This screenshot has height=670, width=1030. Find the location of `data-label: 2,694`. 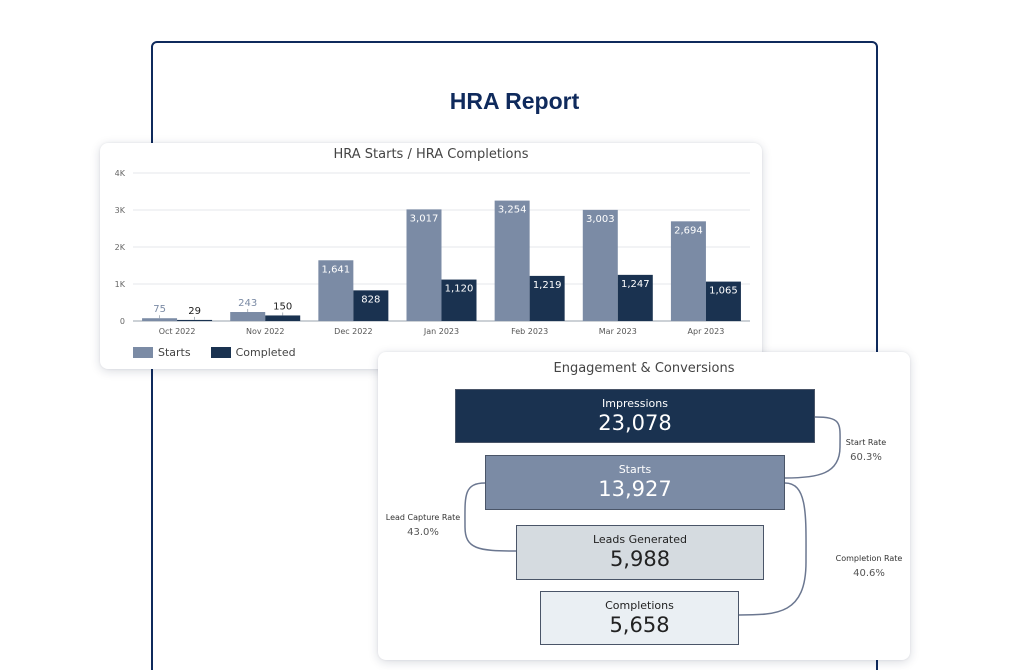

data-label: 2,694 is located at coordinates (688, 230).